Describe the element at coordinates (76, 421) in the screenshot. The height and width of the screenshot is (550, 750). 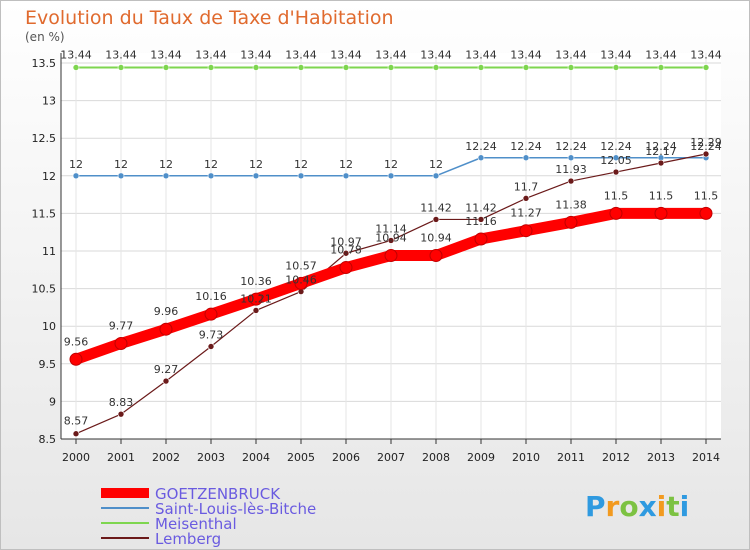
I see `data-label: 8.57` at that location.